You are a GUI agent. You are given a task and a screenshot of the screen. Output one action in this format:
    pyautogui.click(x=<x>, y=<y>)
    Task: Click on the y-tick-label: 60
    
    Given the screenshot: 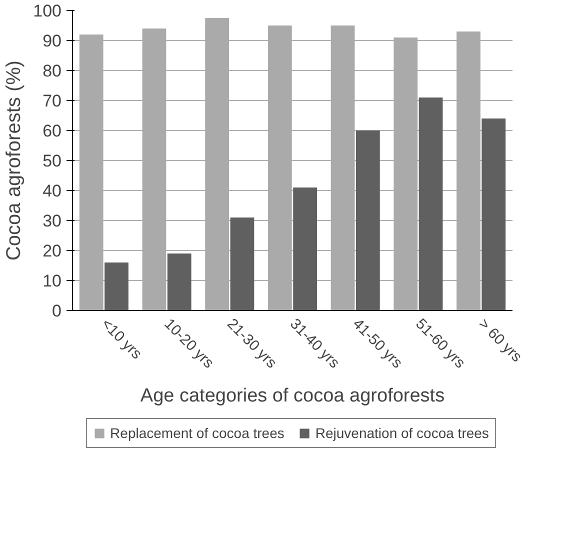 What is the action you would take?
    pyautogui.click(x=52, y=131)
    